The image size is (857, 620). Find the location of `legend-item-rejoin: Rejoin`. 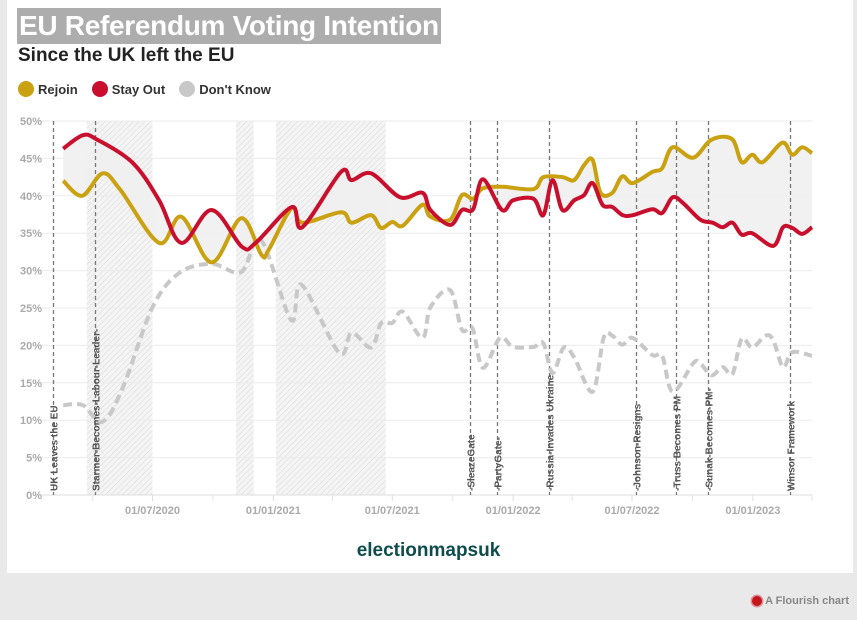

legend-item-rejoin: Rejoin is located at coordinates (48, 89).